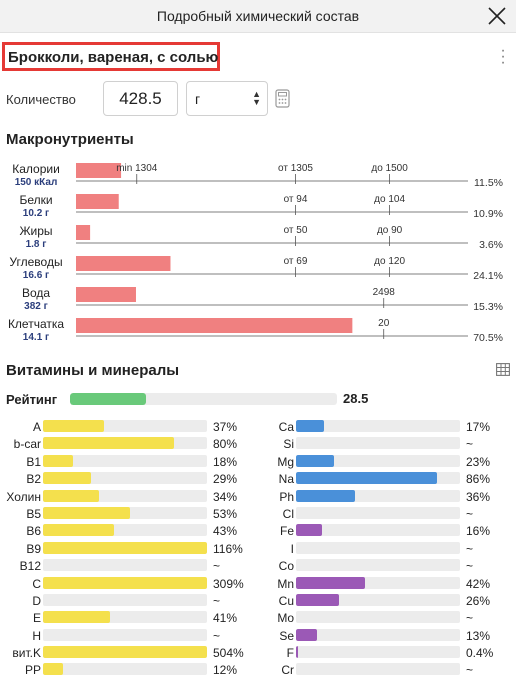 This screenshot has height=680, width=516. What do you see at coordinates (503, 56) in the screenshot?
I see `more-options-icon: · · ·` at bounding box center [503, 56].